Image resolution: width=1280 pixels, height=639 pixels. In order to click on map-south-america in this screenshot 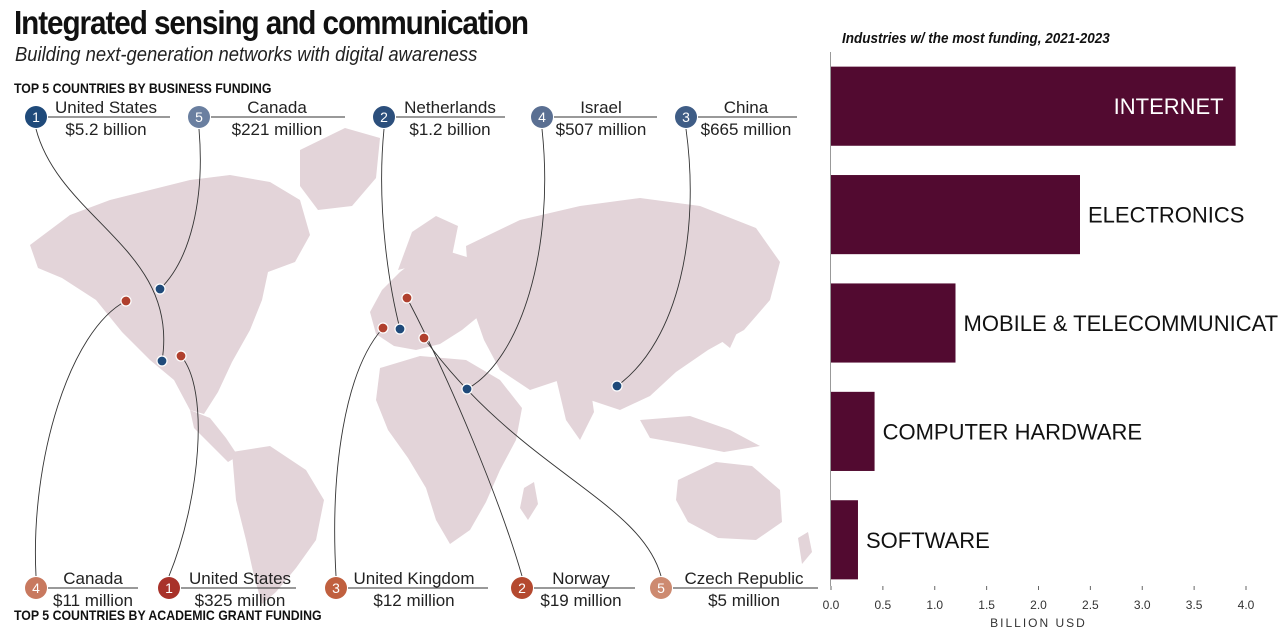, I will do `click(278, 525)`.